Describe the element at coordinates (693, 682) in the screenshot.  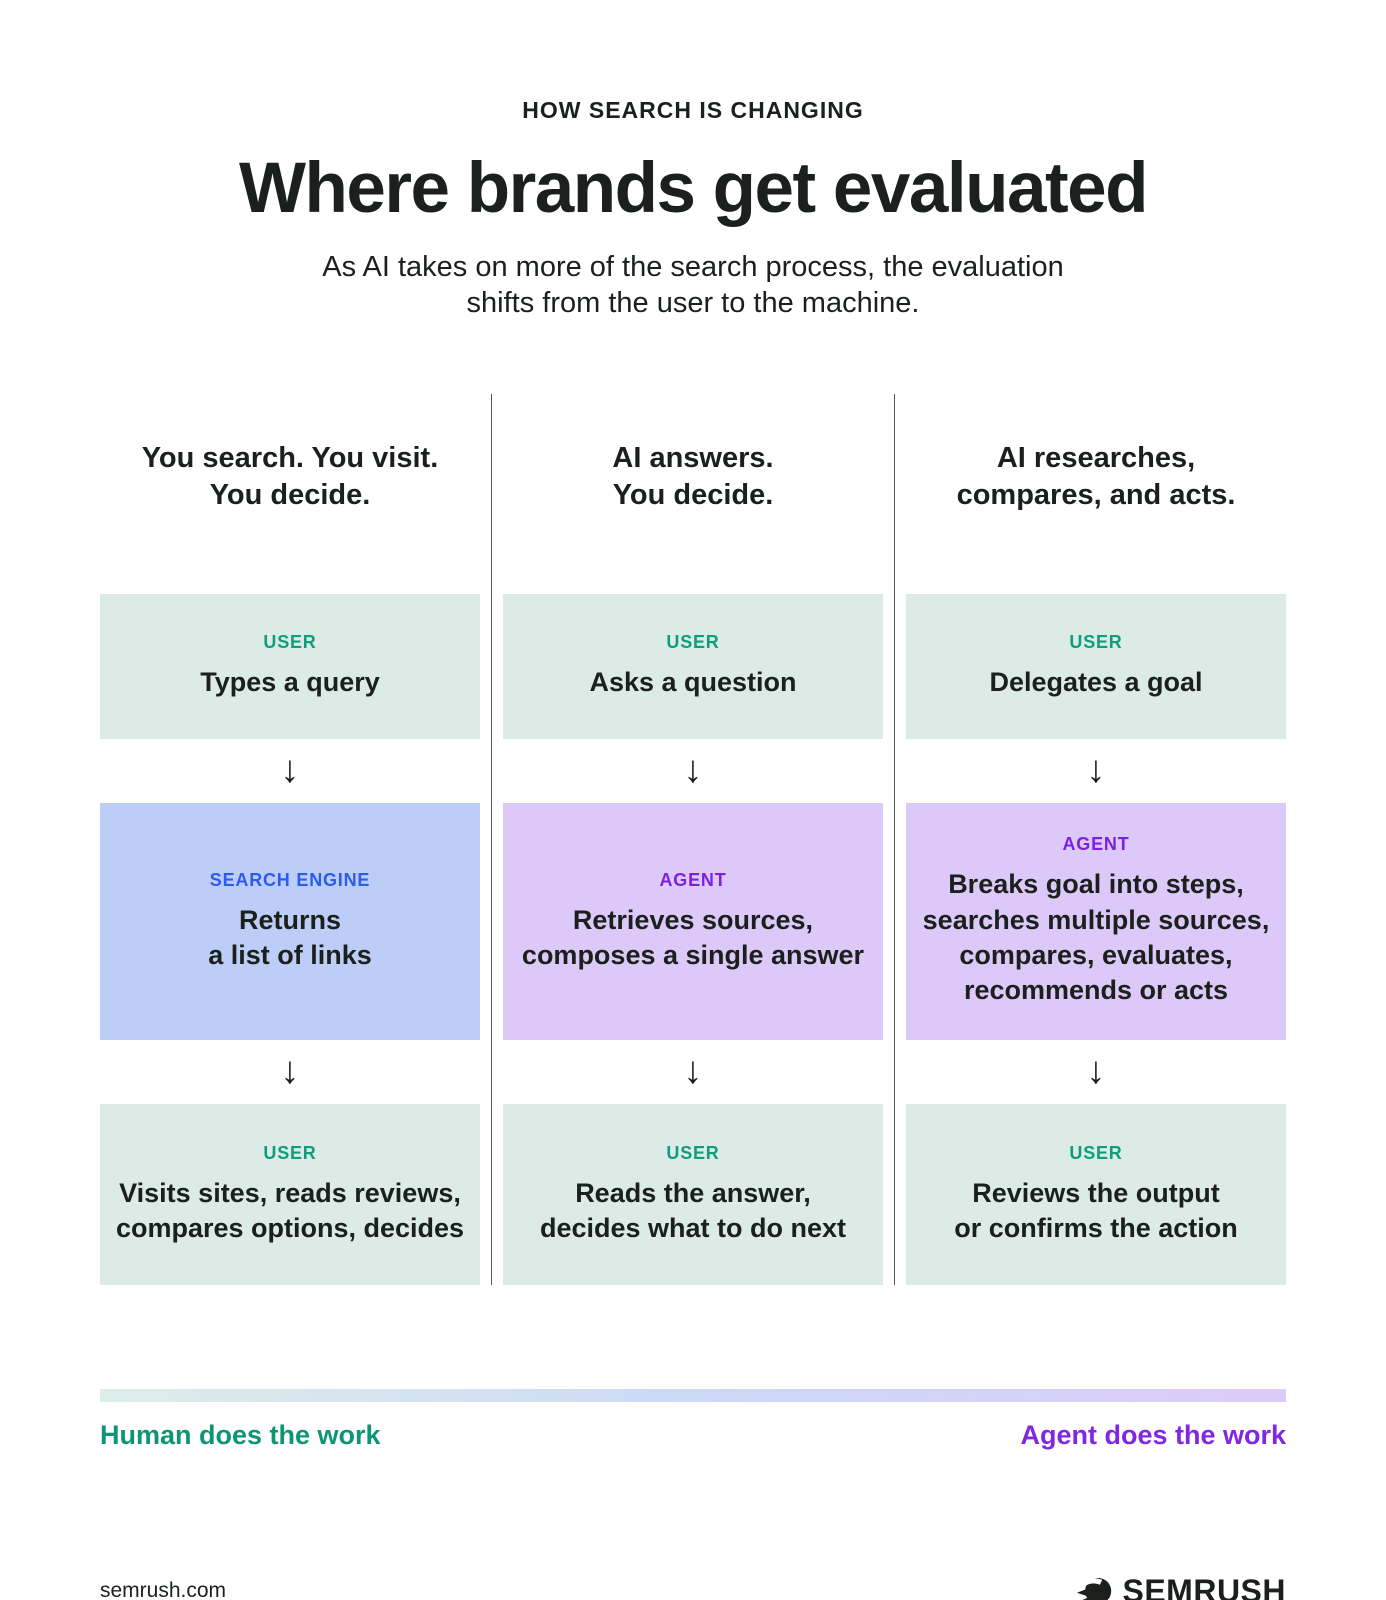
I see `step-text: Asks a question` at that location.